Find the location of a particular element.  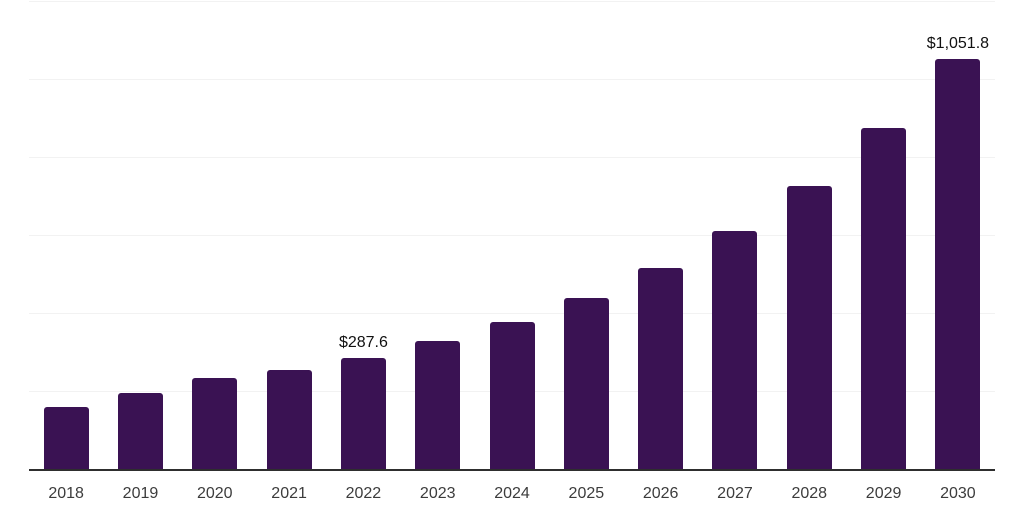

bar-value-label-2022: $287.6 is located at coordinates (363, 342).